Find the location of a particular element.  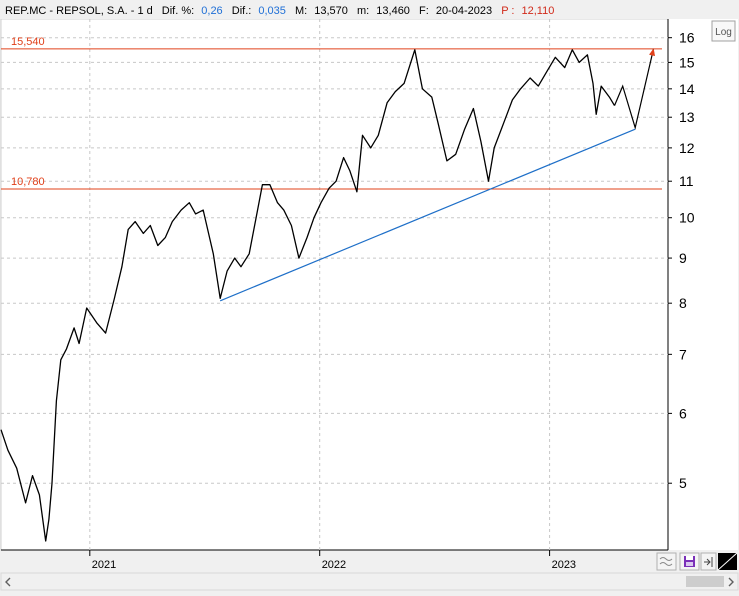

x-axis-ticks: 2021 2022 2023 is located at coordinates (332, 560).